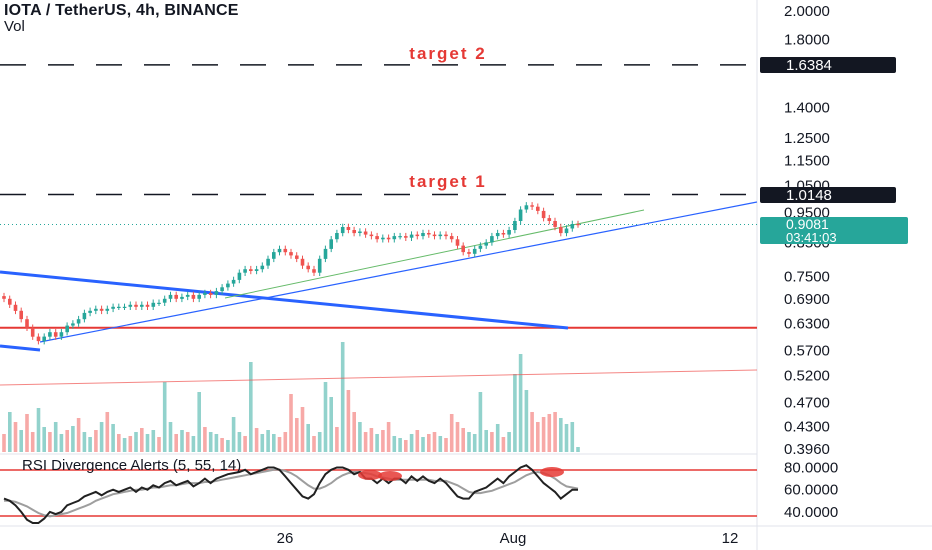 This screenshot has width=932, height=550. What do you see at coordinates (14, 26) in the screenshot?
I see `volume-indicator-label: Vol` at bounding box center [14, 26].